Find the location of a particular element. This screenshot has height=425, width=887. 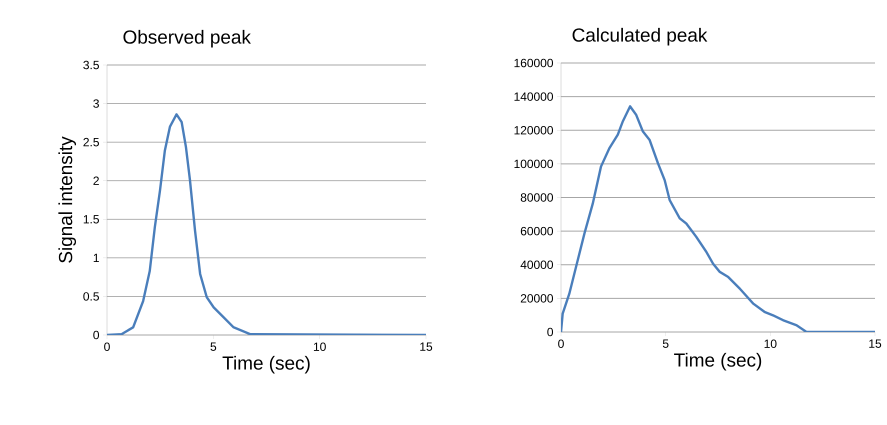

y-tick-label: 2.5 is located at coordinates (91, 142).